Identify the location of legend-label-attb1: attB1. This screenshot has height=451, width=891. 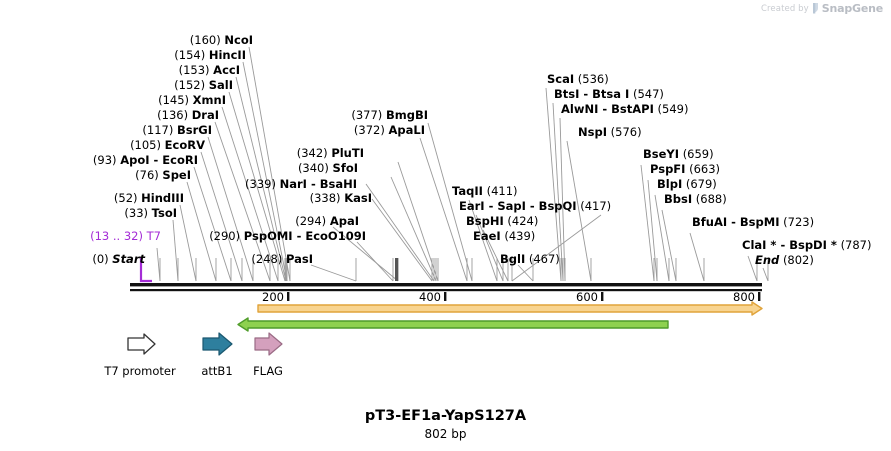
(217, 371).